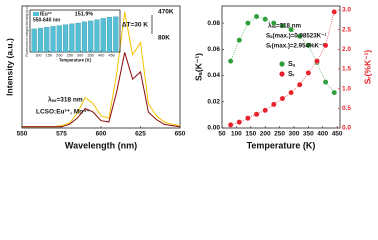 The height and width of the screenshot is (240, 378). Describe the element at coordinates (367, 67) in the screenshot. I see `y2-axis-label: Sᵣ(%K⁻¹)` at that location.